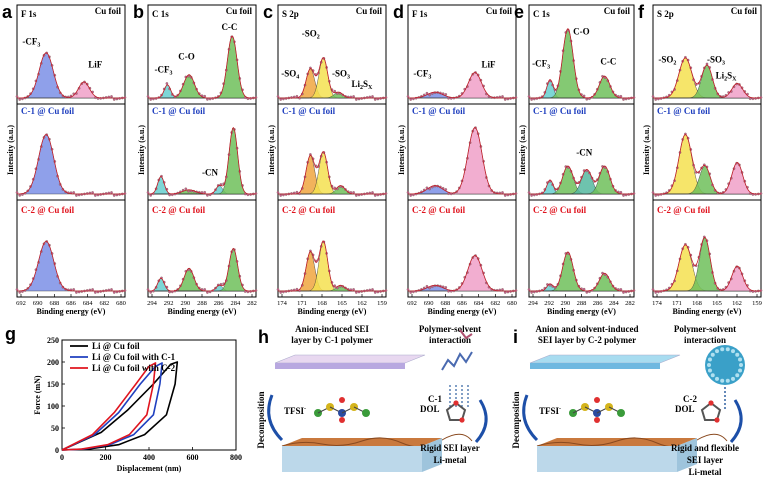 The height and width of the screenshot is (482, 772). Describe the element at coordinates (332, 329) in the screenshot. I see `scheme-title: Anion-induced SEI` at that location.